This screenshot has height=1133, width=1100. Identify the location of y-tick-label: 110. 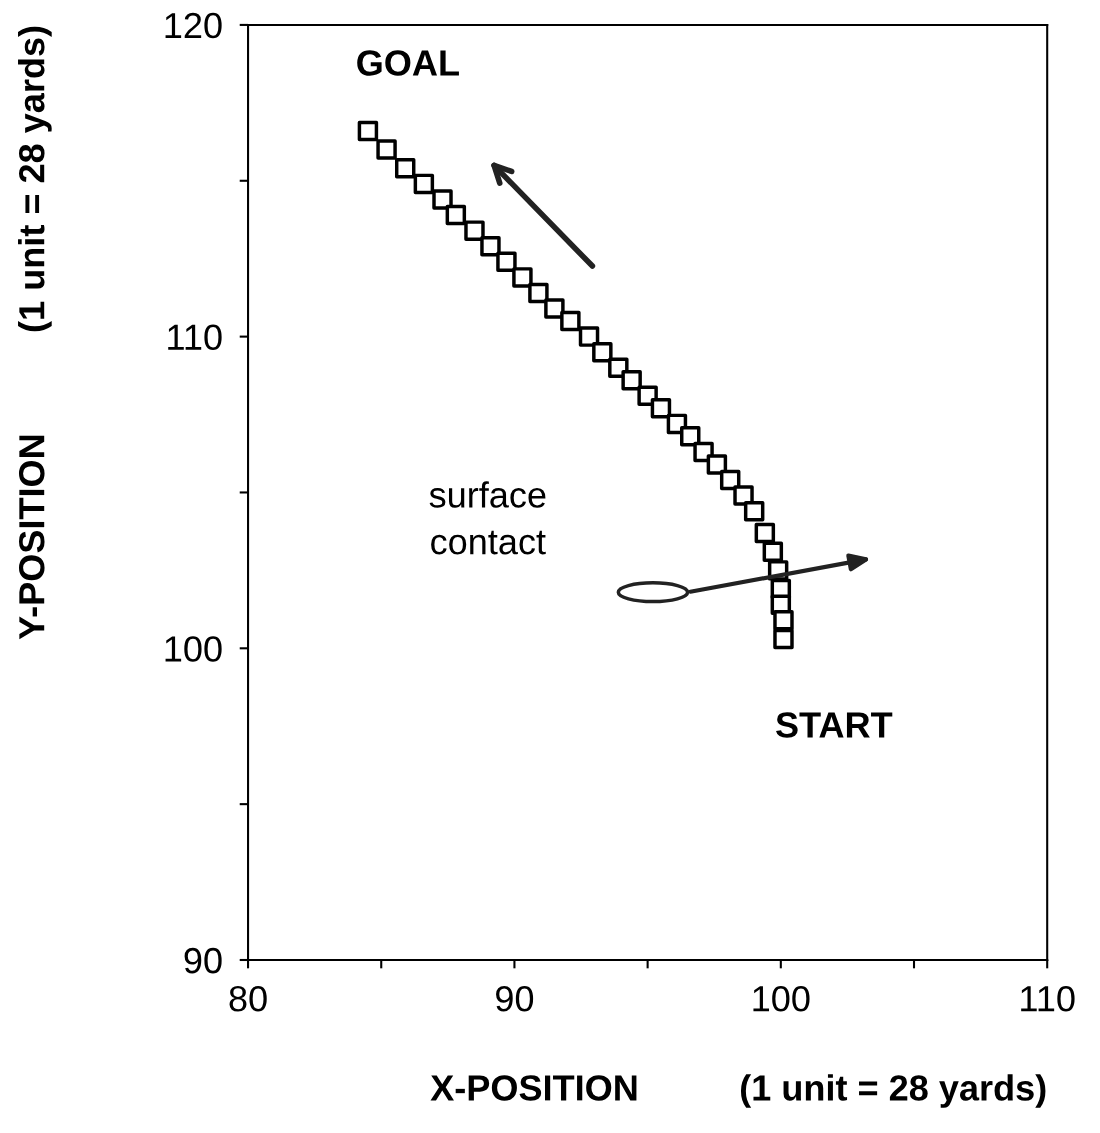
(195, 337).